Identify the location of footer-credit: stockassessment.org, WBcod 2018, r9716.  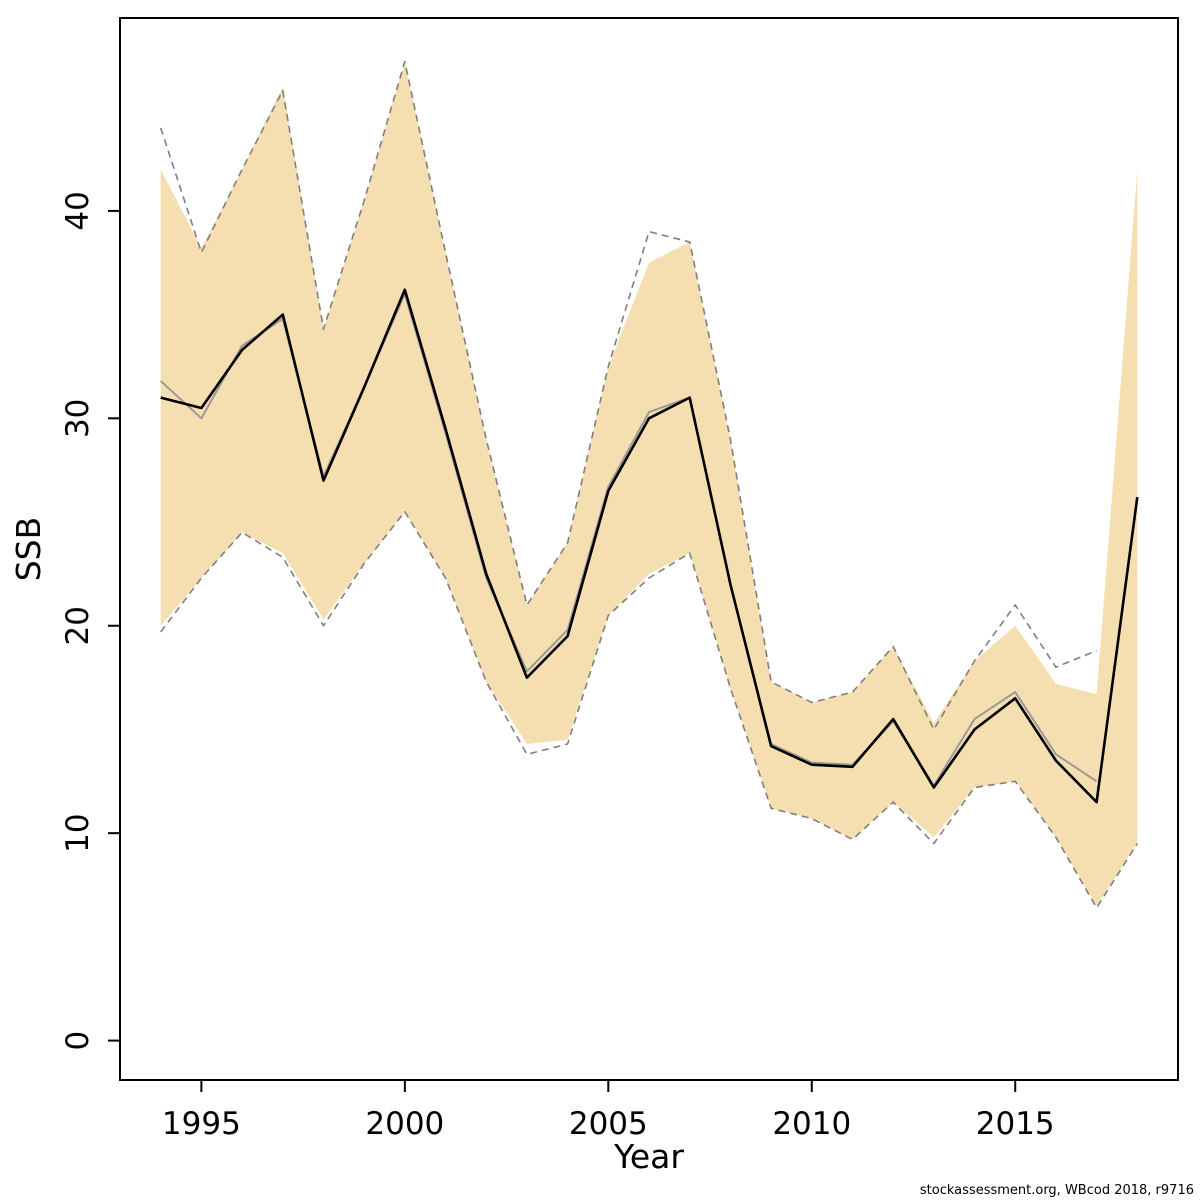
(1057, 1190).